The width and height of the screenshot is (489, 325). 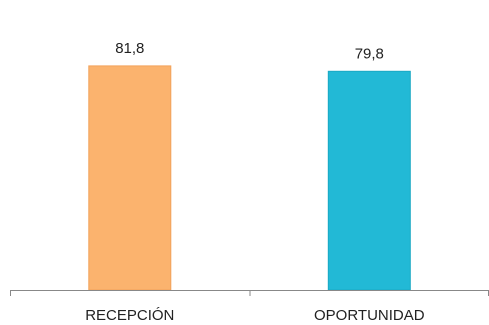 What do you see at coordinates (369, 53) in the screenshot?
I see `data-label-oportunidad: 79,8` at bounding box center [369, 53].